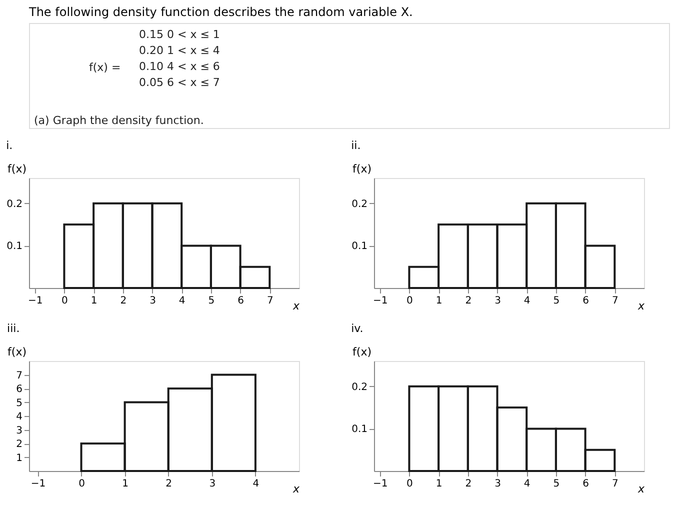  Describe the element at coordinates (19, 403) in the screenshot. I see `y-tick-label: 5` at that location.